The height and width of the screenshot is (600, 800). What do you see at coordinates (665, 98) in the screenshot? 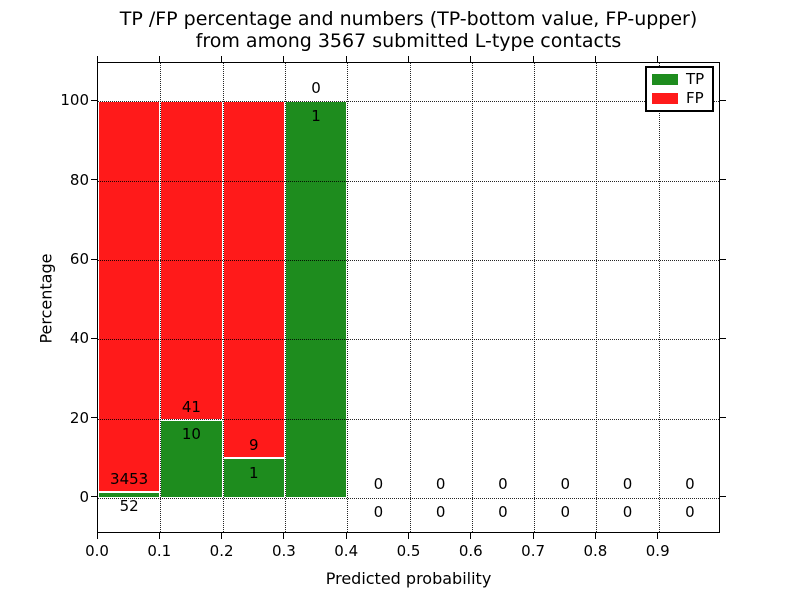
I see `fp-color-swatch` at bounding box center [665, 98].